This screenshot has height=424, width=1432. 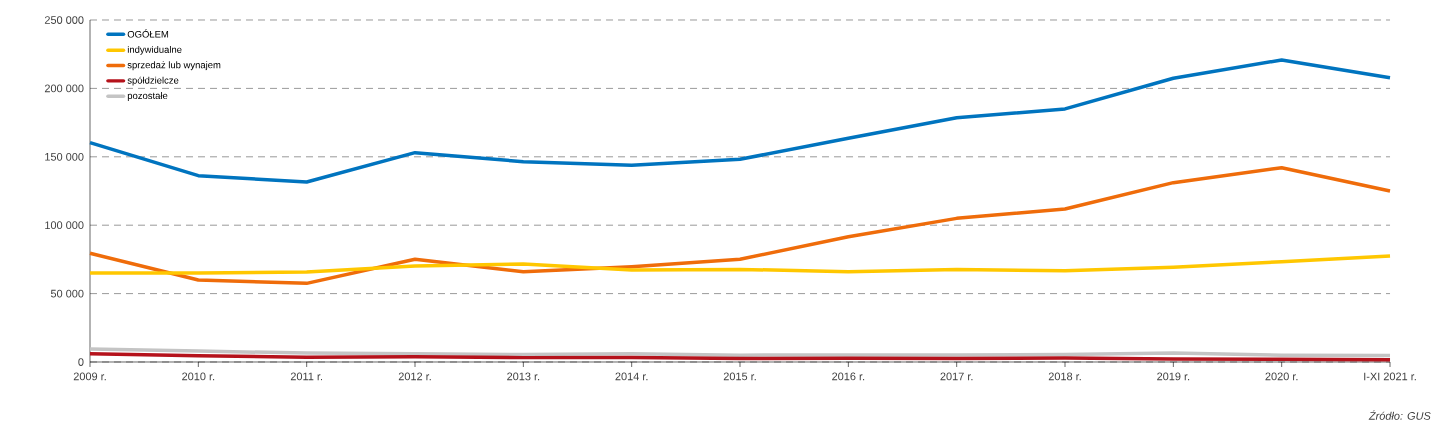 I want to click on x-tick-label: 2018 r., so click(x=1064, y=376).